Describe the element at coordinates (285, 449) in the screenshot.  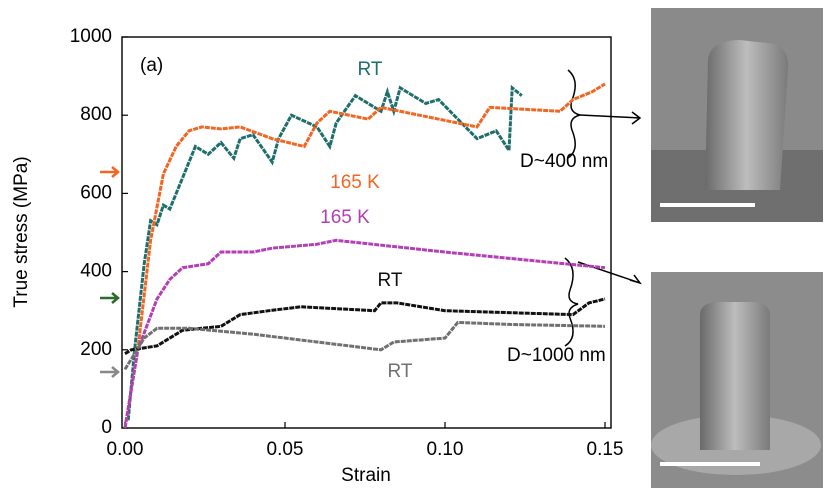
I see `x-tick-label: 0.05` at that location.